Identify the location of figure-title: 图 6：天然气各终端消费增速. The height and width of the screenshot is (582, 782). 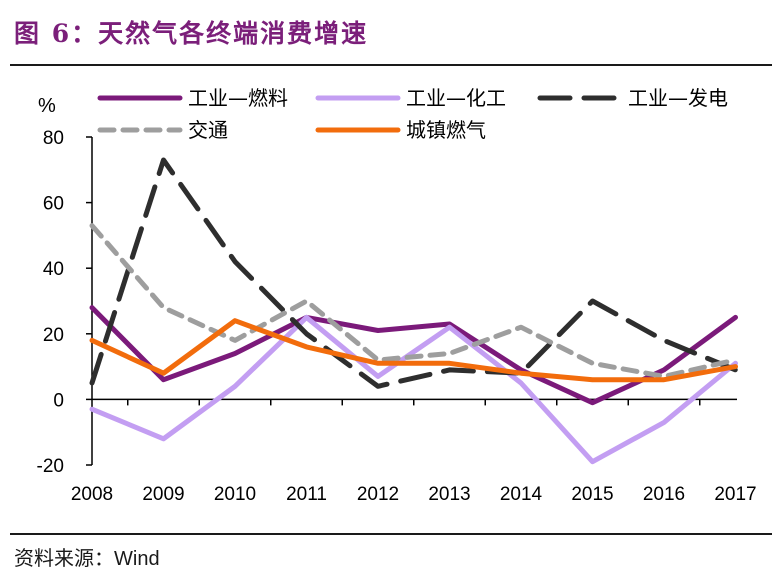
(191, 33).